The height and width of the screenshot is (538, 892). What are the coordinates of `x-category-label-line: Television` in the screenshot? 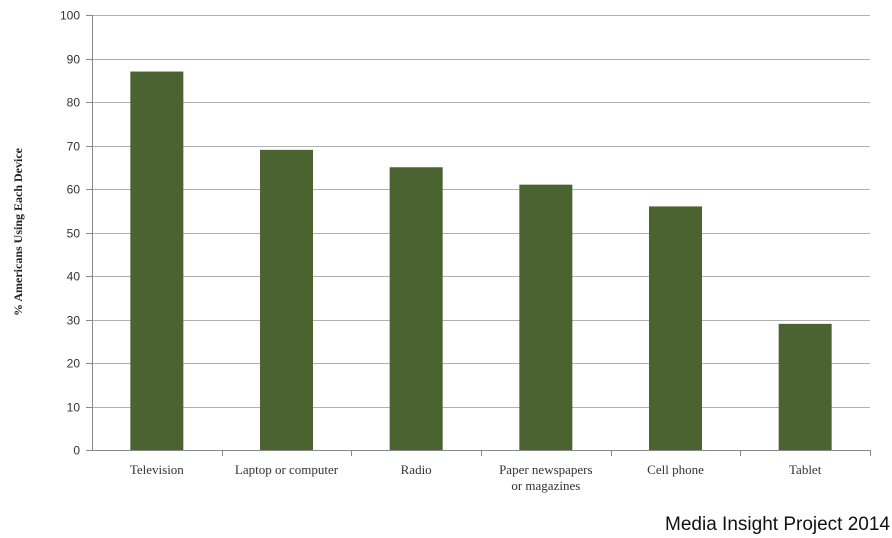 It's located at (157, 469).